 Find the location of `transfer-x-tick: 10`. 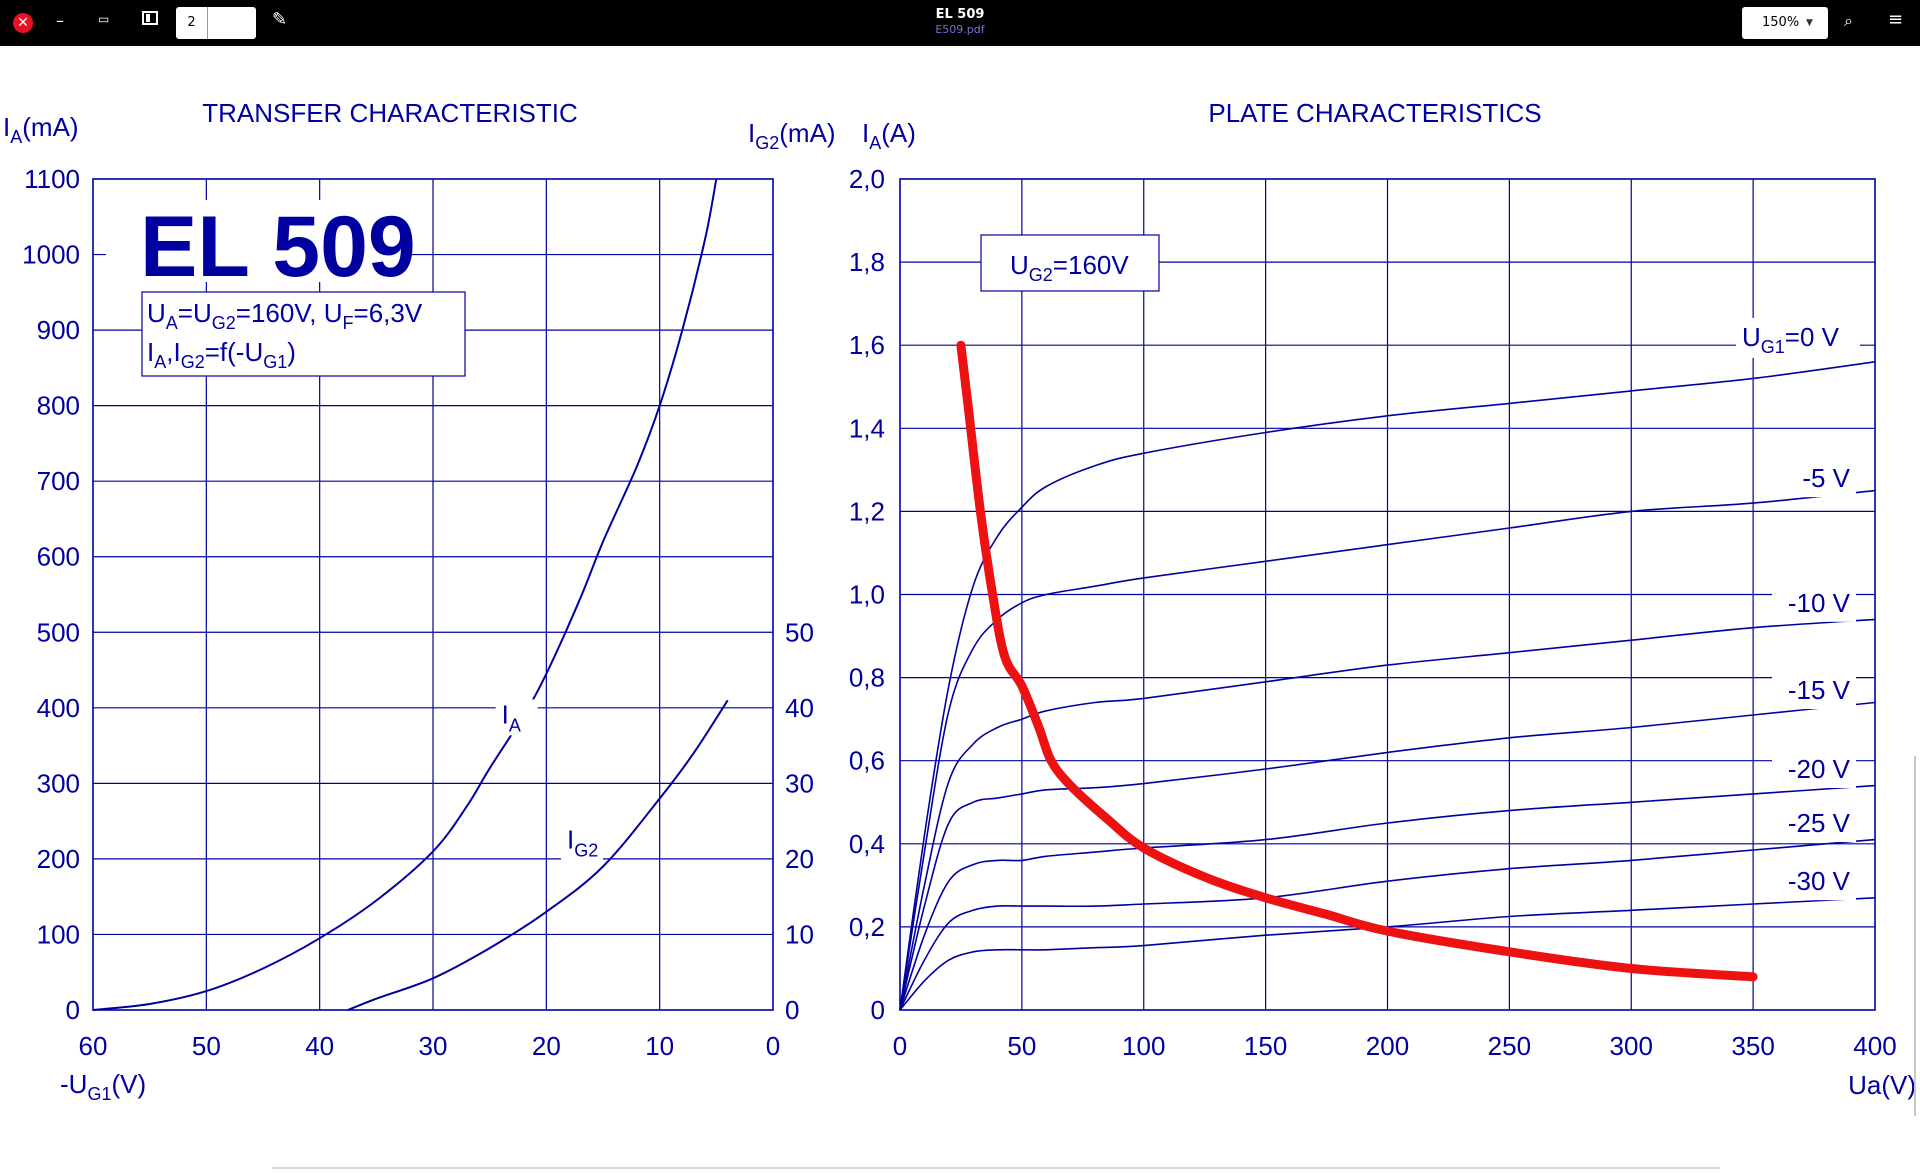

transfer-x-tick: 10 is located at coordinates (659, 1046).